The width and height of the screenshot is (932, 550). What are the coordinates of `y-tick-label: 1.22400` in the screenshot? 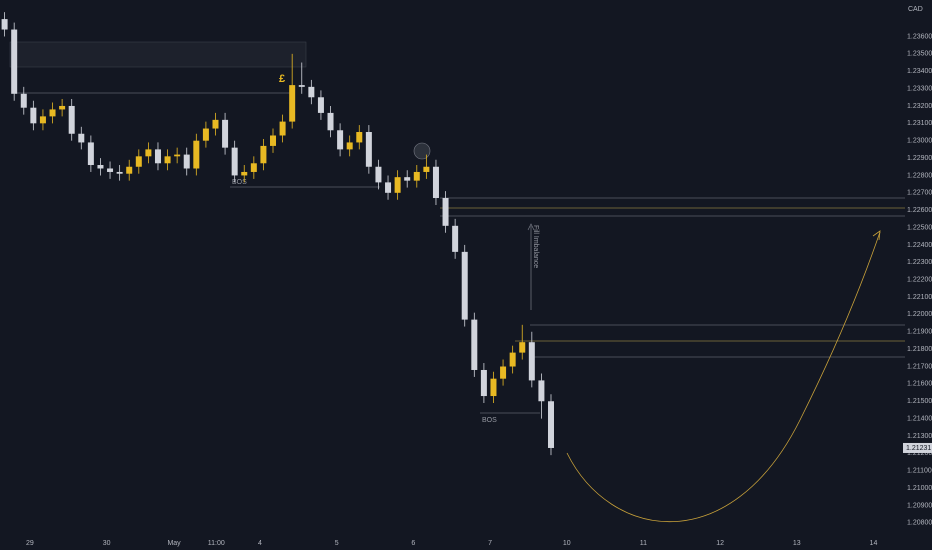 It's located at (919, 245).